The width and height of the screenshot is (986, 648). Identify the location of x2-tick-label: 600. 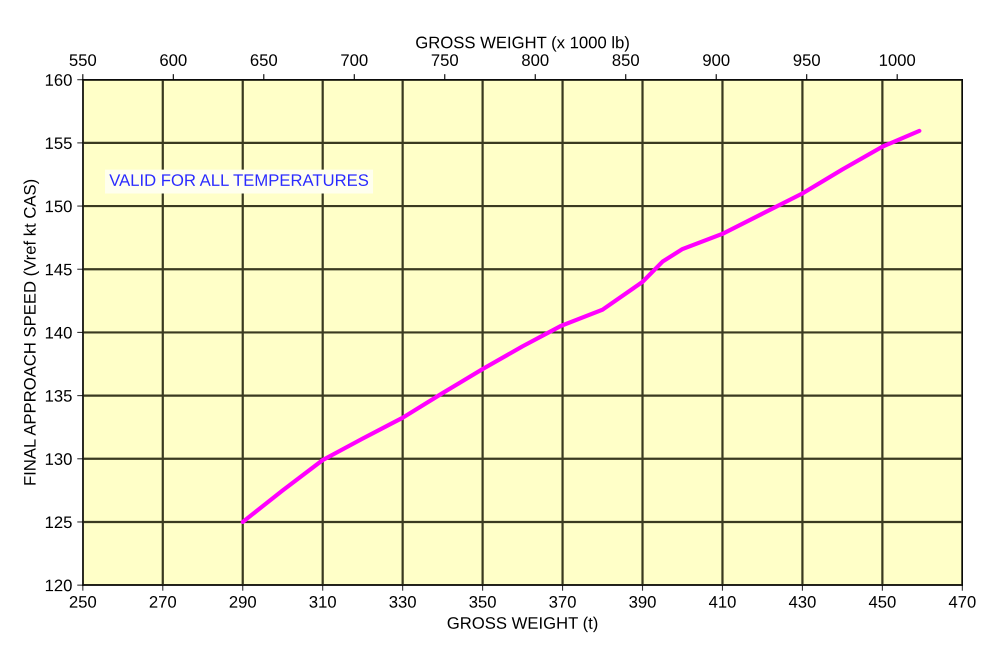
(173, 60).